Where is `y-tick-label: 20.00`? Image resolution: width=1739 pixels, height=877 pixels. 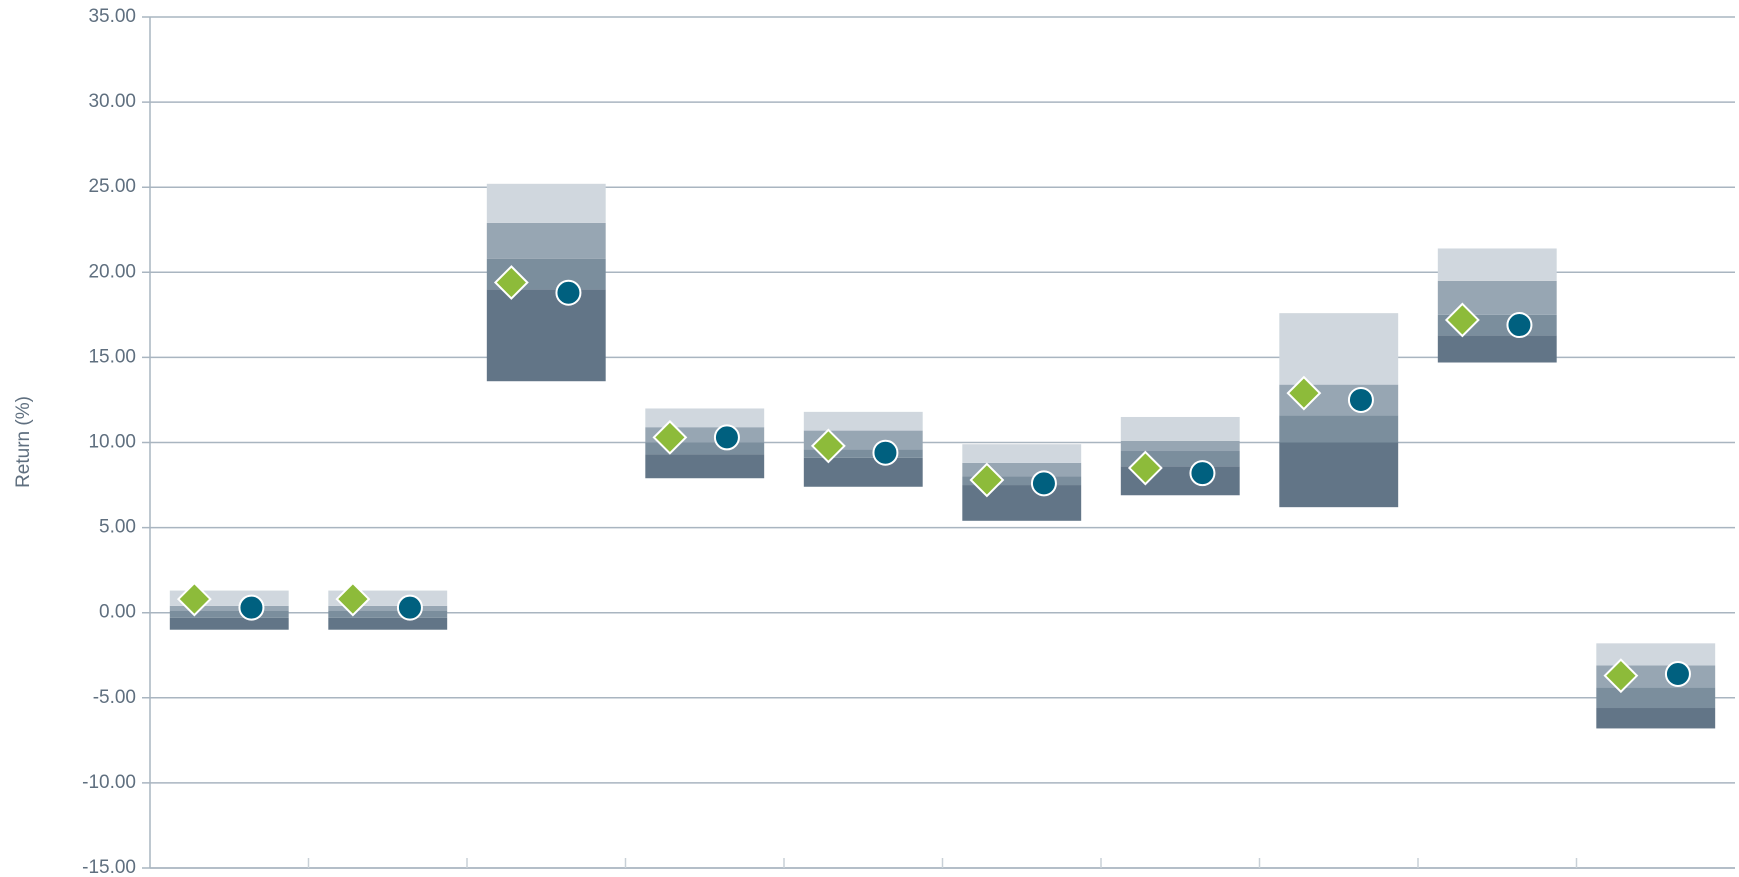 y-tick-label: 20.00 is located at coordinates (112, 271).